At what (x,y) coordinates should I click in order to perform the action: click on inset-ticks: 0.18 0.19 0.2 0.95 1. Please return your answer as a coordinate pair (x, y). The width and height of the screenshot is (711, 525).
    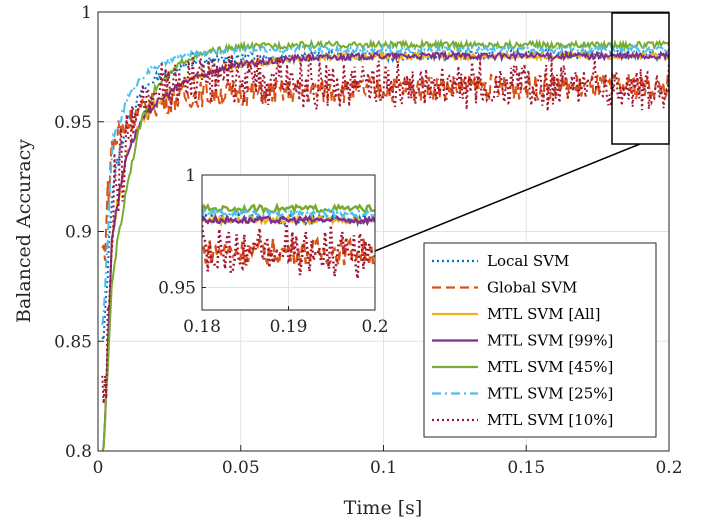
    Looking at the image, I should click on (273, 251).